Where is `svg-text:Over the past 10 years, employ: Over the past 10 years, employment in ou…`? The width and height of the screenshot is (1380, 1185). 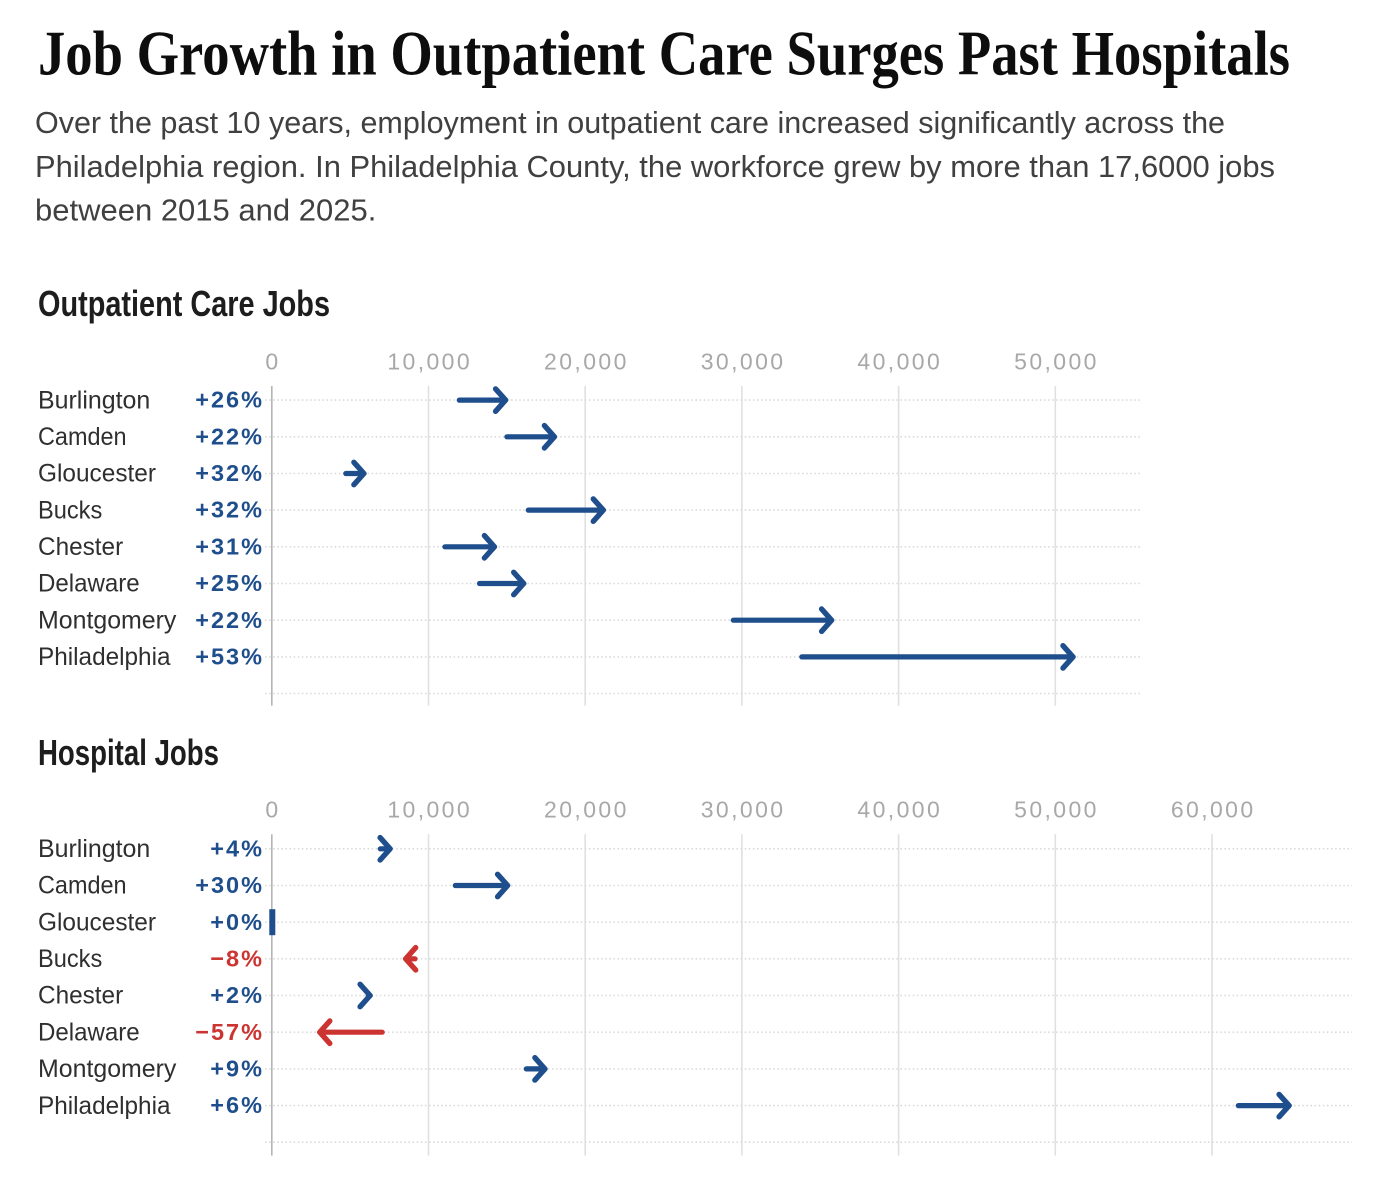
svg-text:Over the past 10 years, employ: Over the past 10 years, employment in ou… is located at coordinates (630, 122).